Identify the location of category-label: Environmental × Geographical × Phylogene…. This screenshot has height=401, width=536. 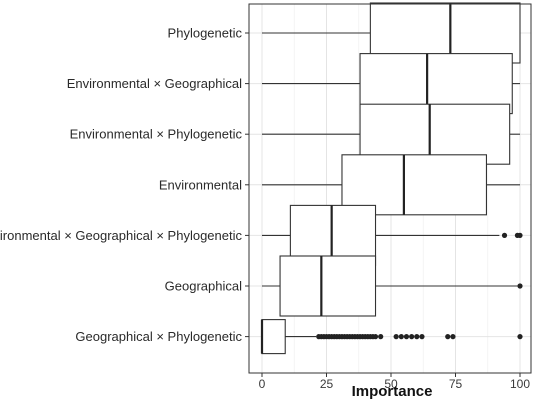
(121, 235).